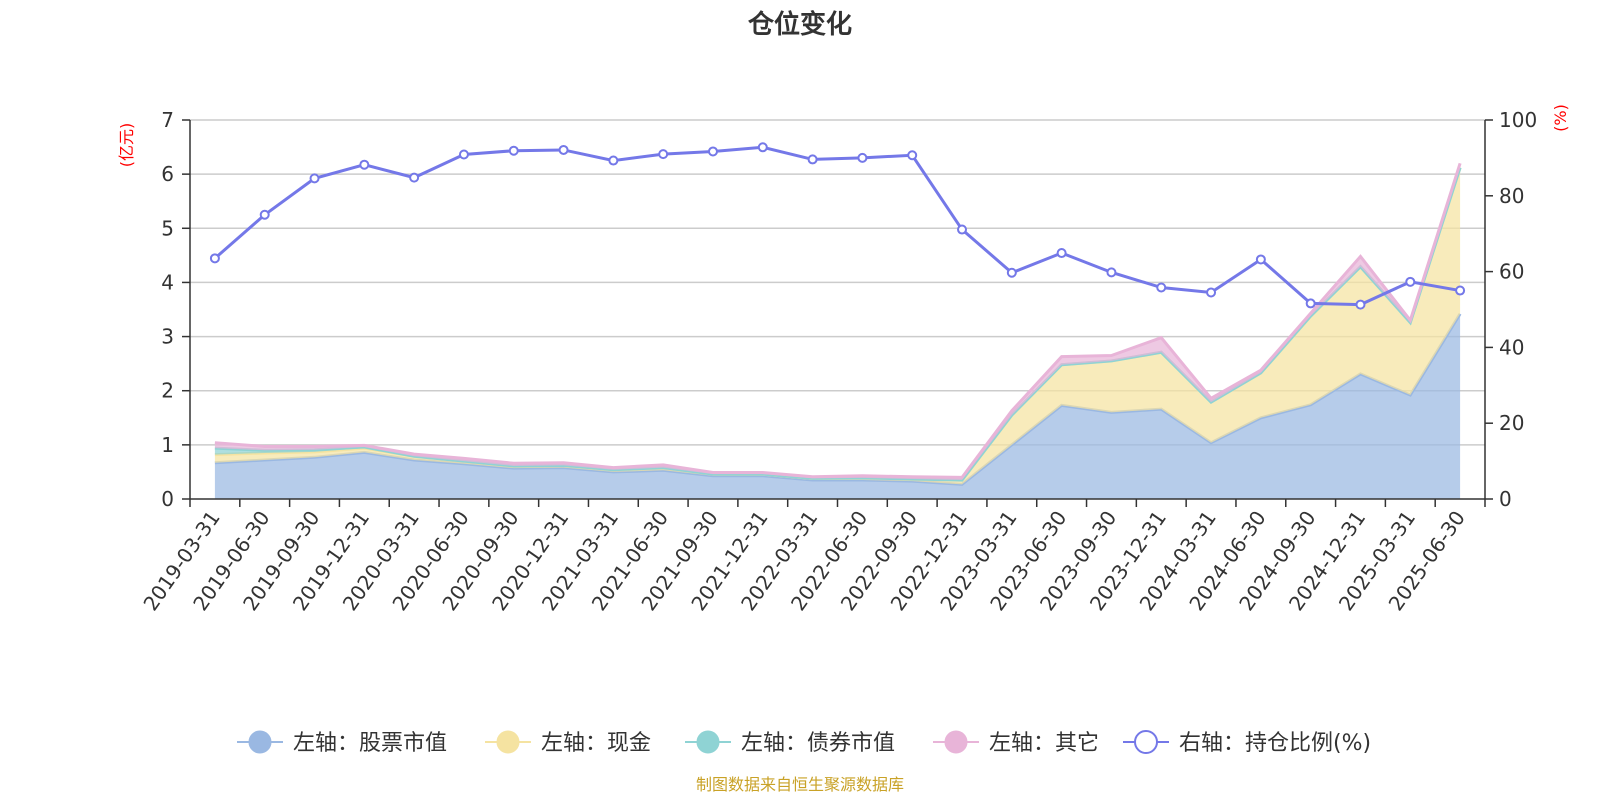  What do you see at coordinates (596, 743) in the screenshot?
I see `legend-label: 左轴：现金` at bounding box center [596, 743].